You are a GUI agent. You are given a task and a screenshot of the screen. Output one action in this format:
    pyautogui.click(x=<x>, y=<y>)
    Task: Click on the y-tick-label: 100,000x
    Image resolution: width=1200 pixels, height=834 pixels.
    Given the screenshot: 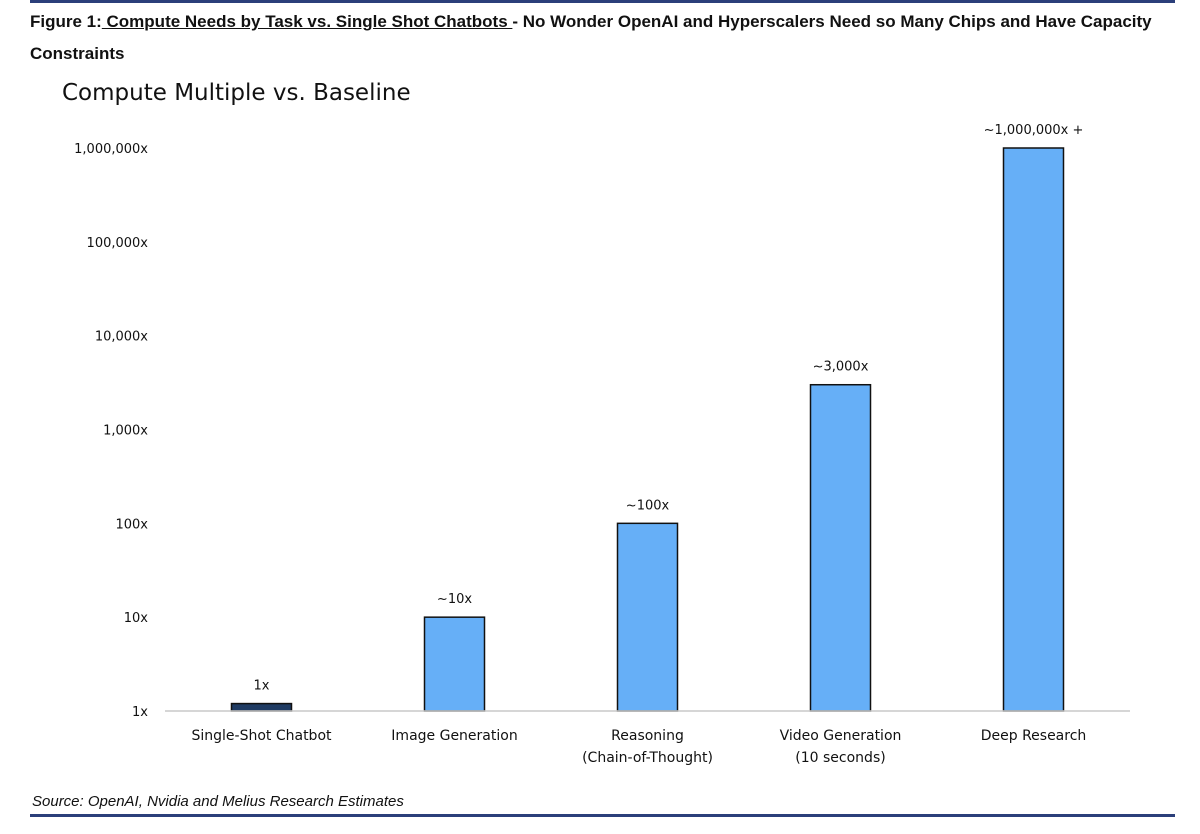 What is the action you would take?
    pyautogui.click(x=118, y=243)
    